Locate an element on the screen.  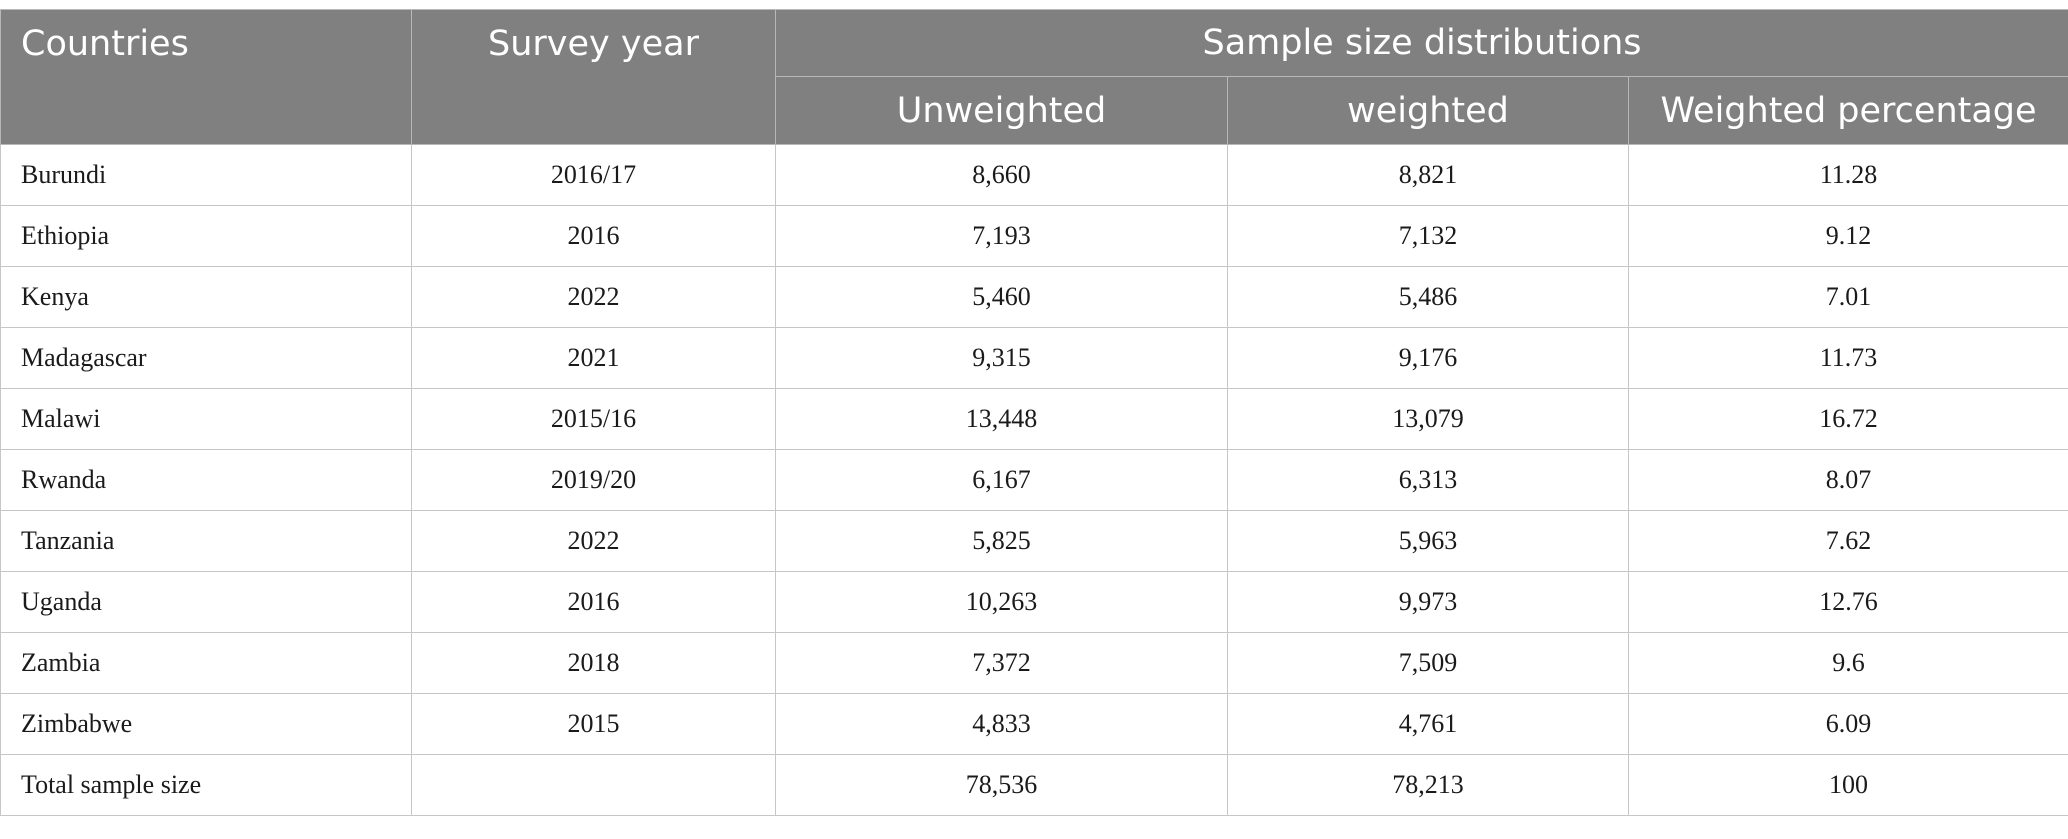
cell-weighted-percentage: 9.12 is located at coordinates (1847, 236).